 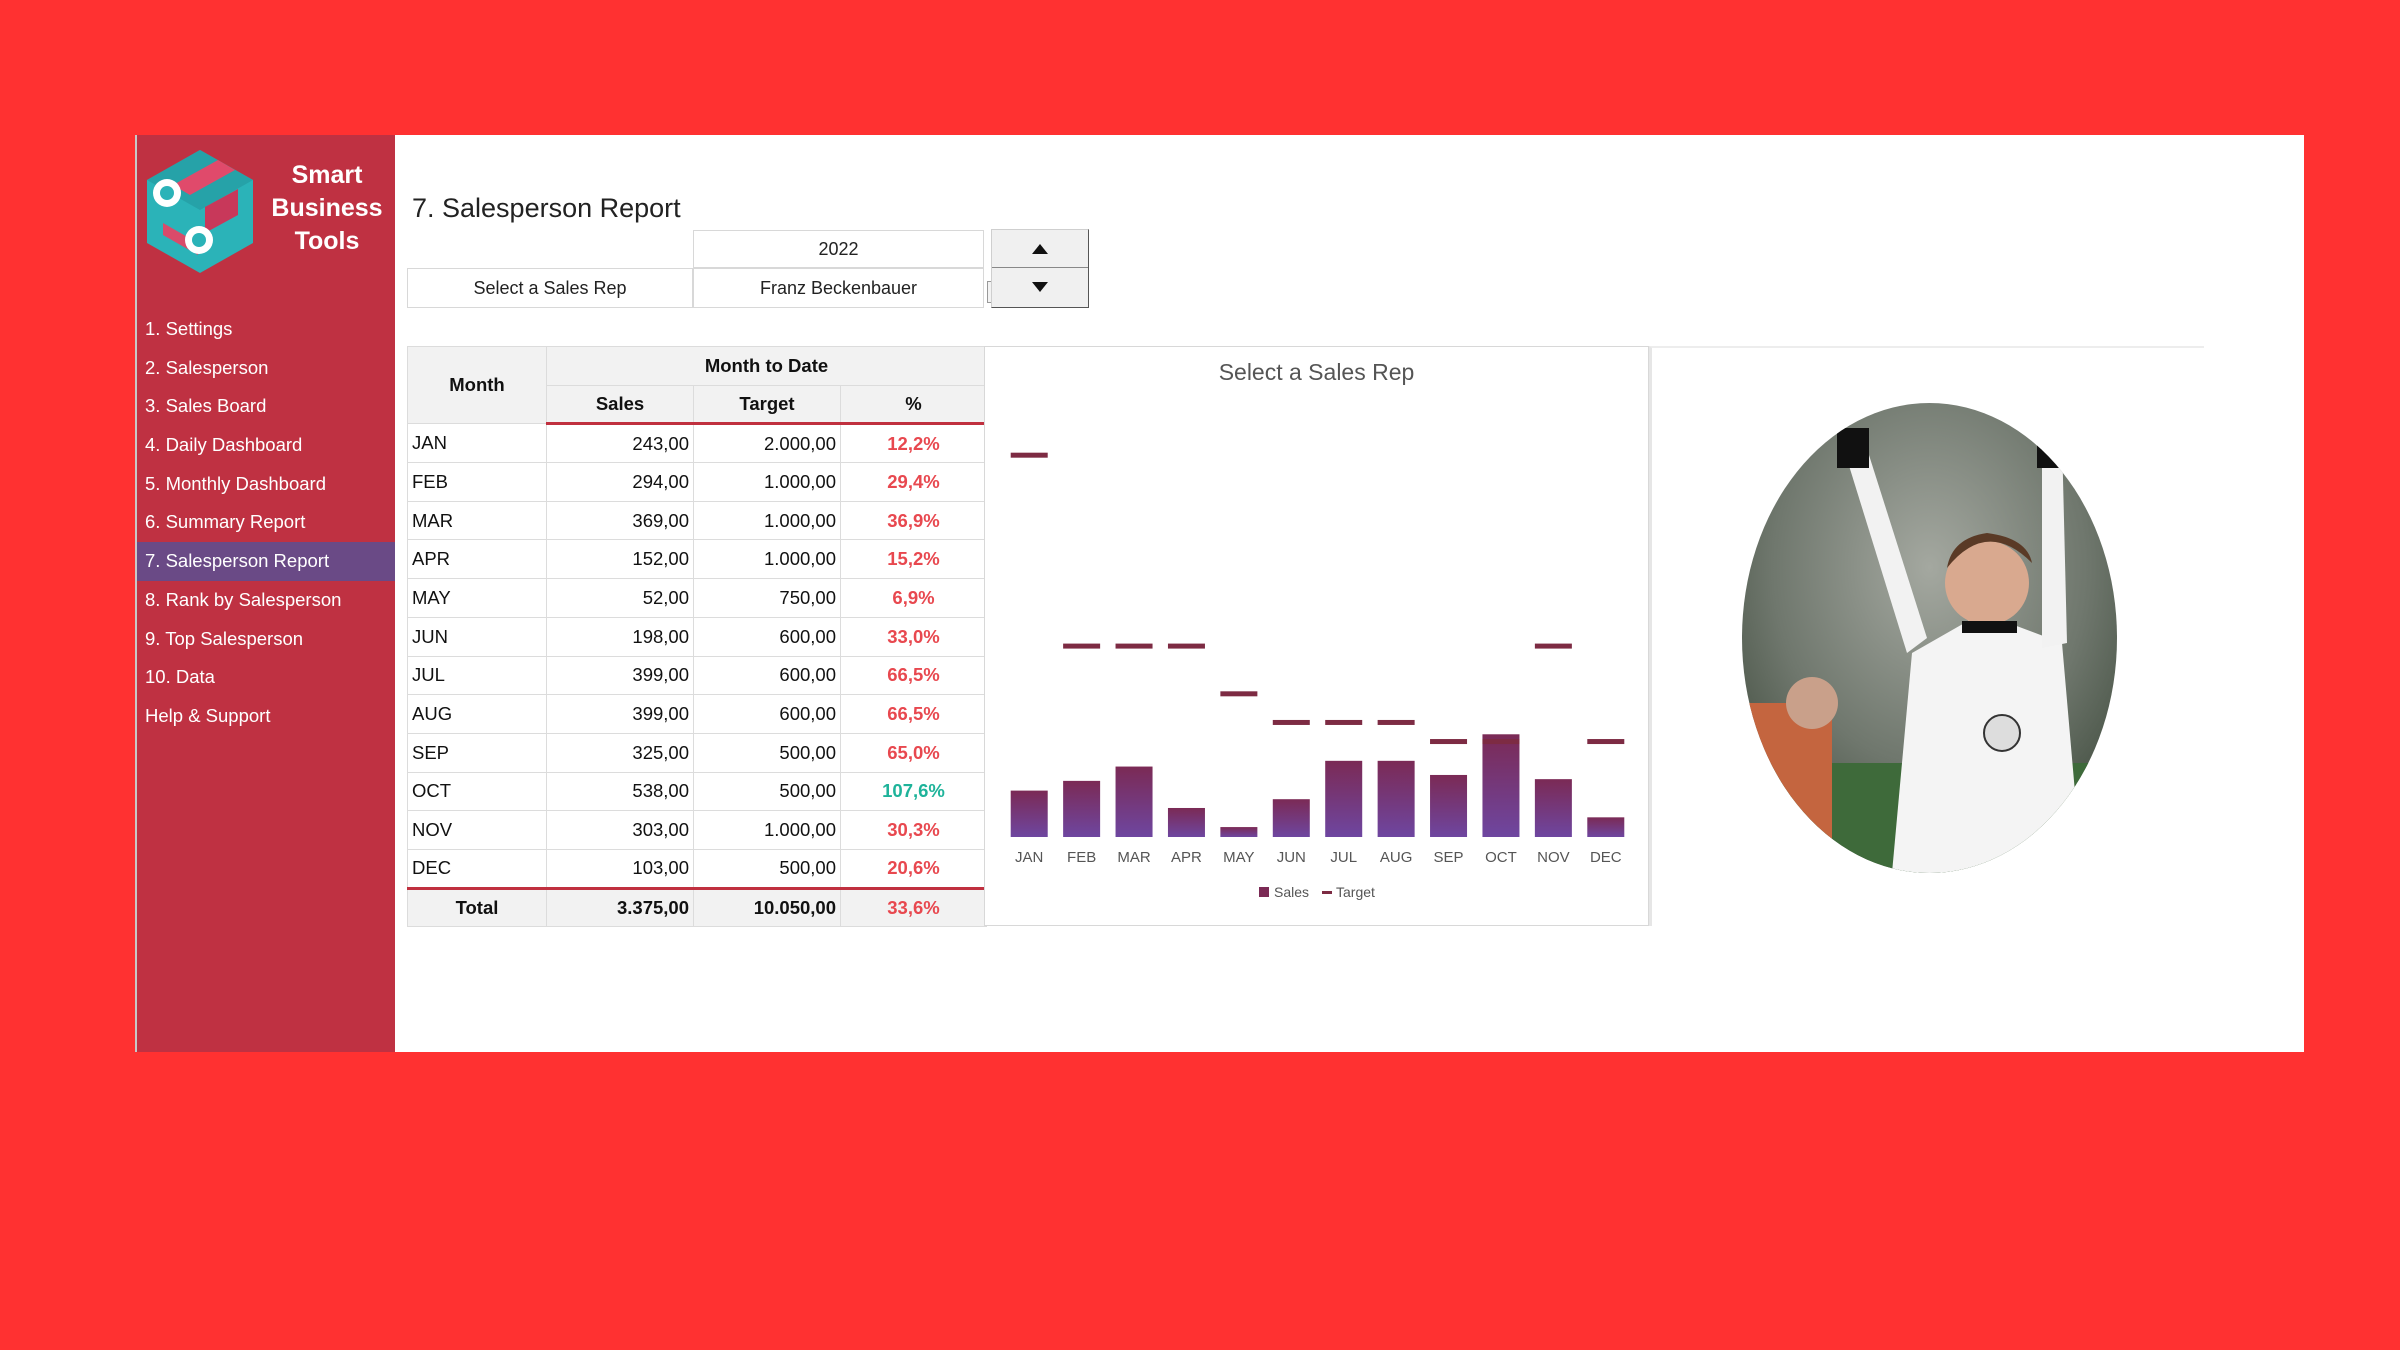 What do you see at coordinates (477, 791) in the screenshot?
I see `month-cell: OCT` at bounding box center [477, 791].